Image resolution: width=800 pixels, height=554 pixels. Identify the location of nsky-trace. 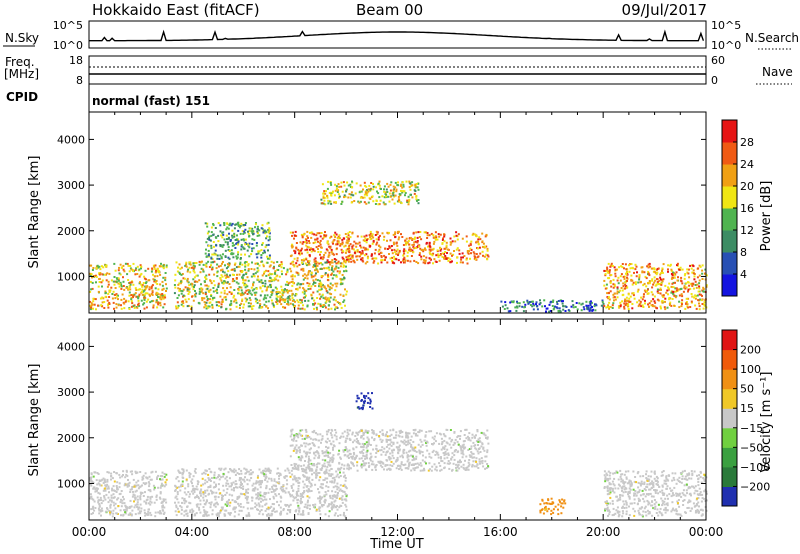
(397, 35).